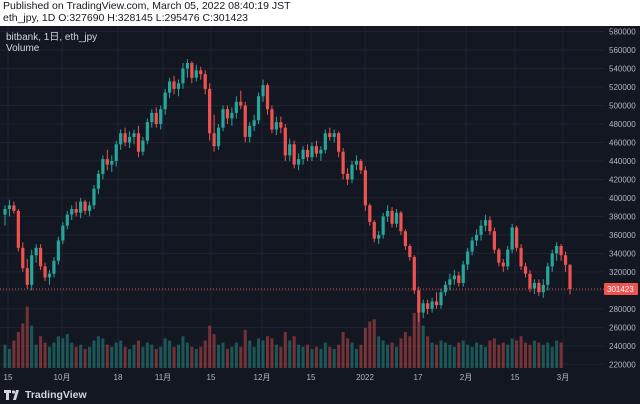  What do you see at coordinates (56, 395) in the screenshot?
I see `tradingview-logo-text: TradingView` at bounding box center [56, 395].